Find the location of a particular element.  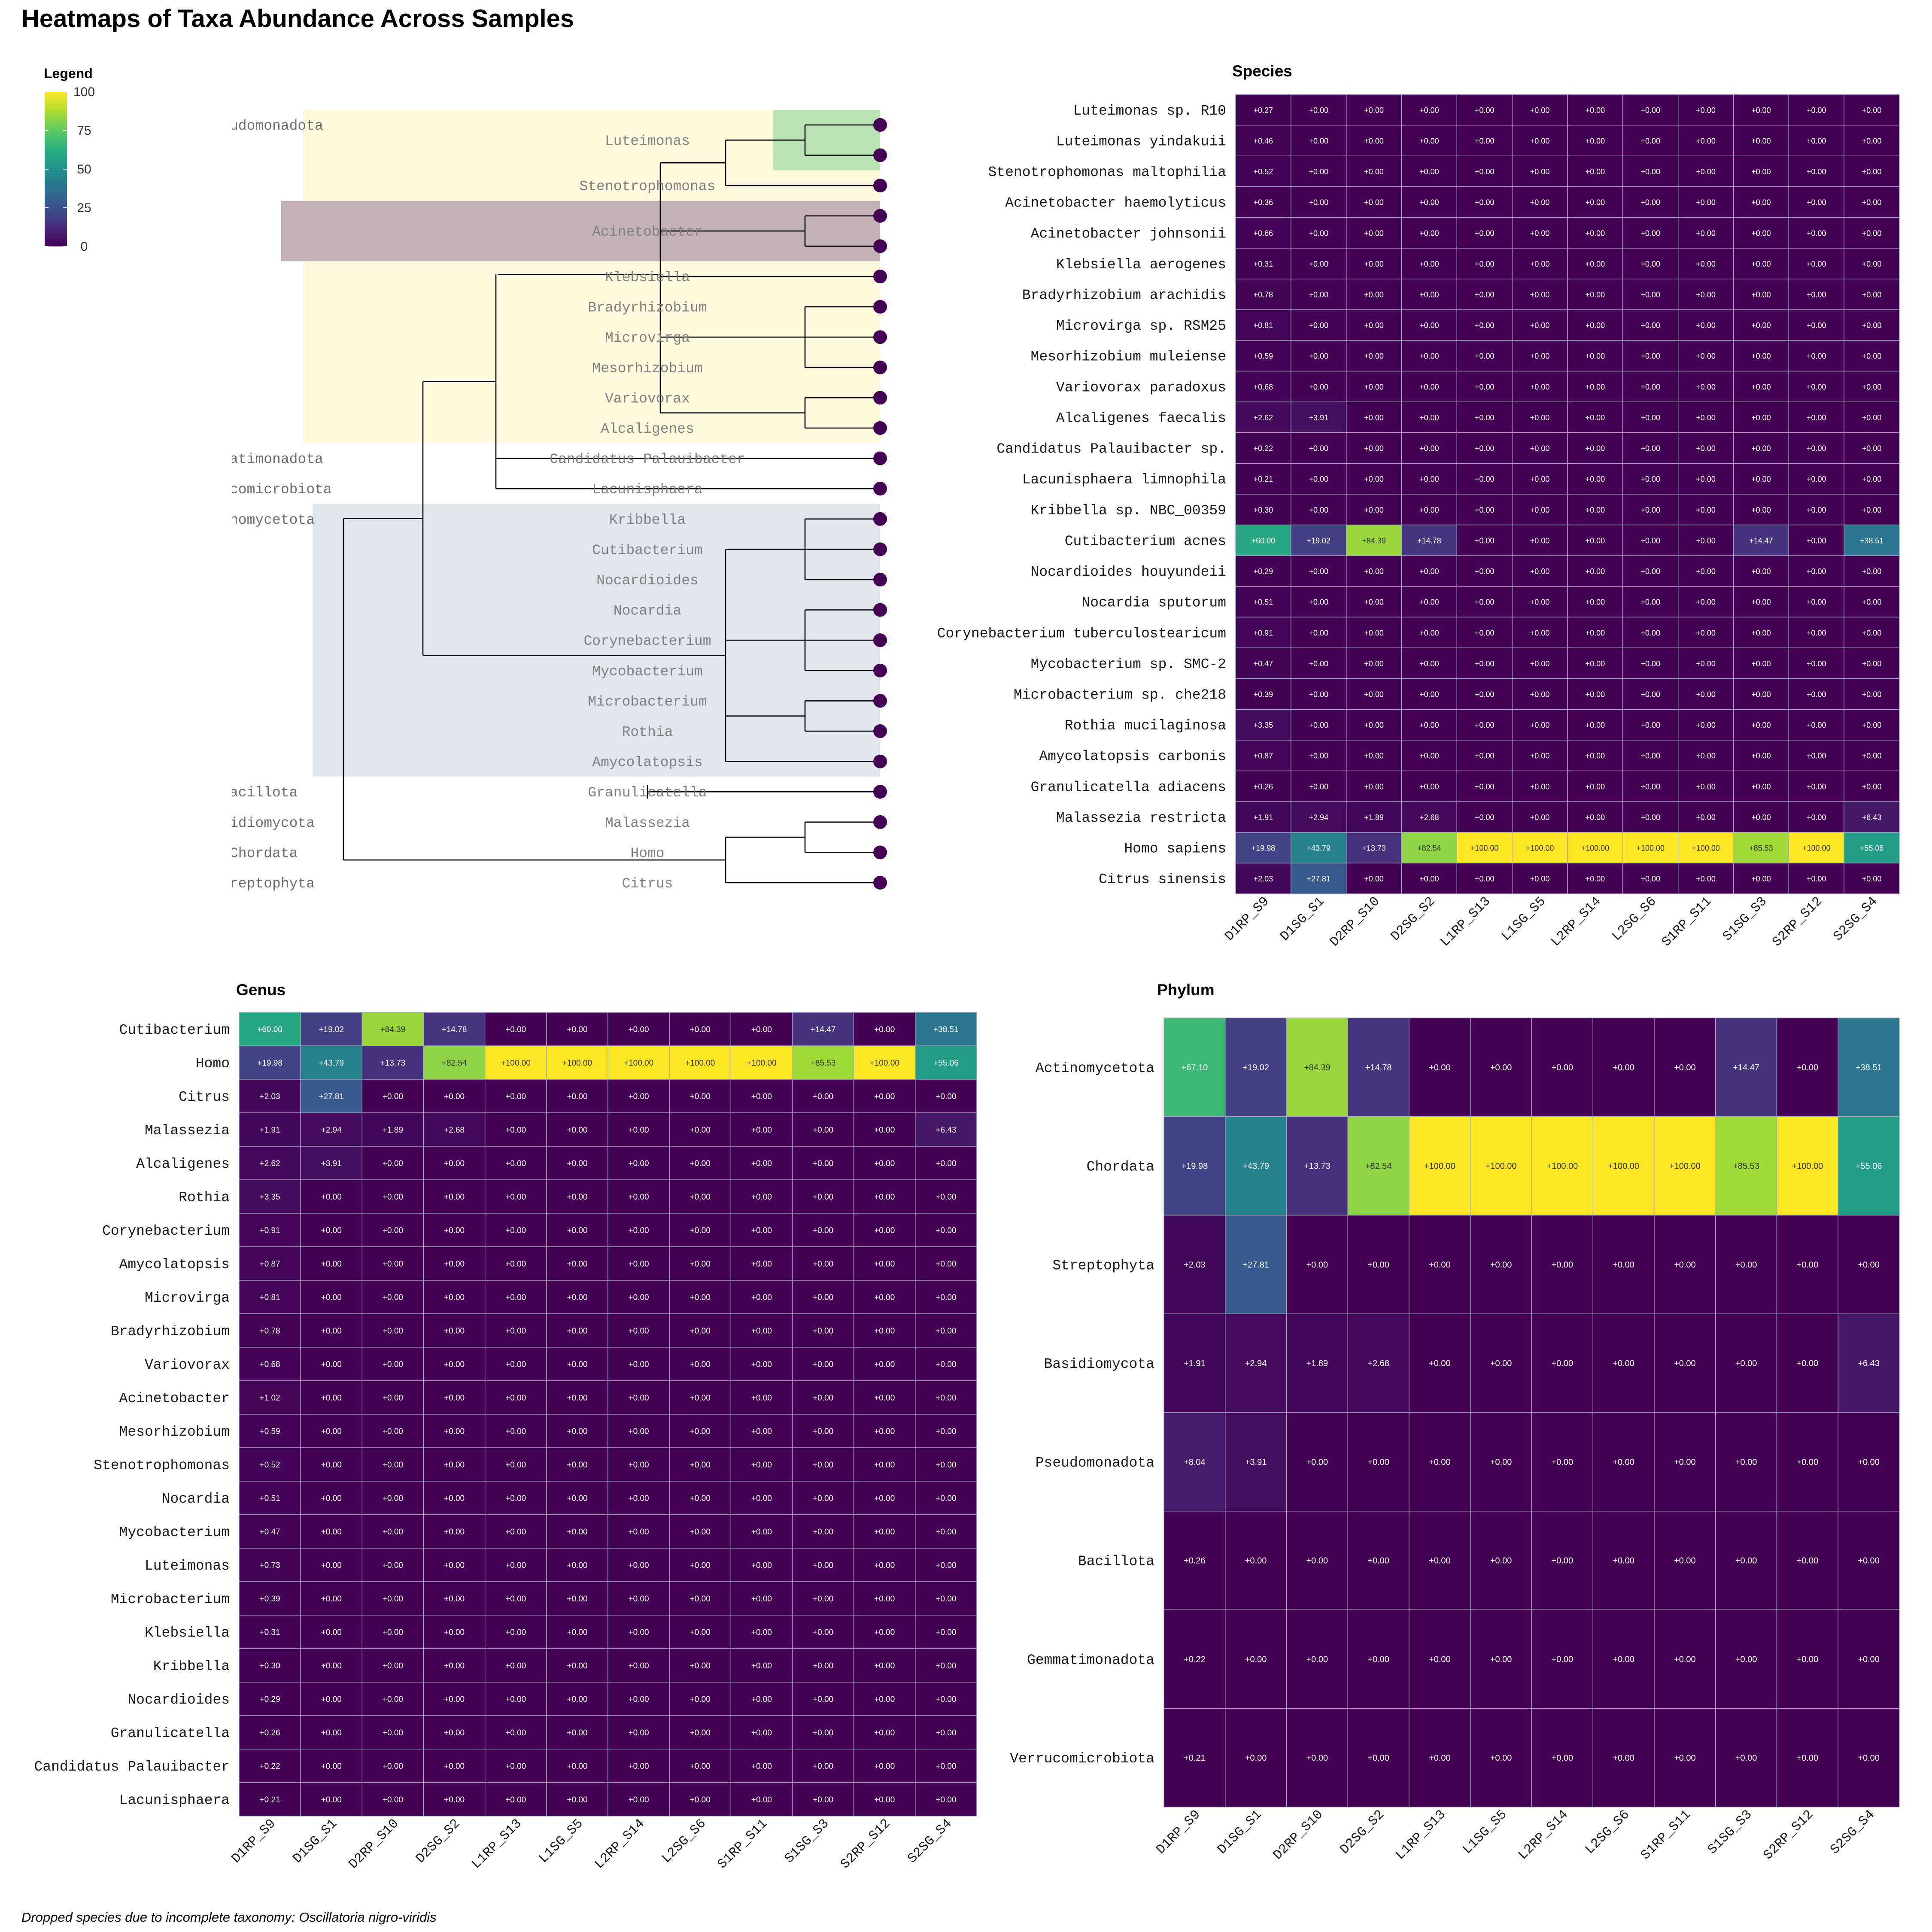

column-label-d1sg-s1: D1SG_S1 is located at coordinates (1240, 1832).